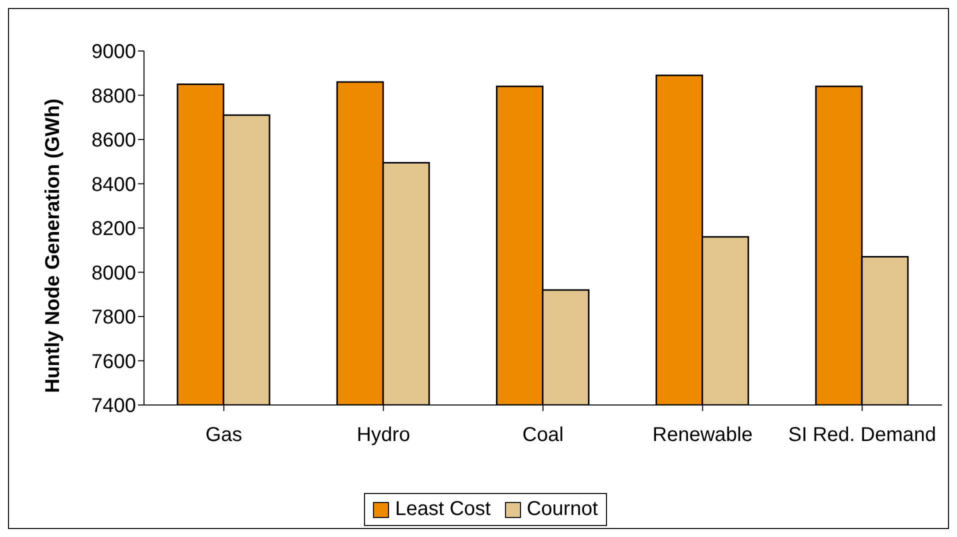  Describe the element at coordinates (223, 435) in the screenshot. I see `x-tick-label: Gas` at that location.